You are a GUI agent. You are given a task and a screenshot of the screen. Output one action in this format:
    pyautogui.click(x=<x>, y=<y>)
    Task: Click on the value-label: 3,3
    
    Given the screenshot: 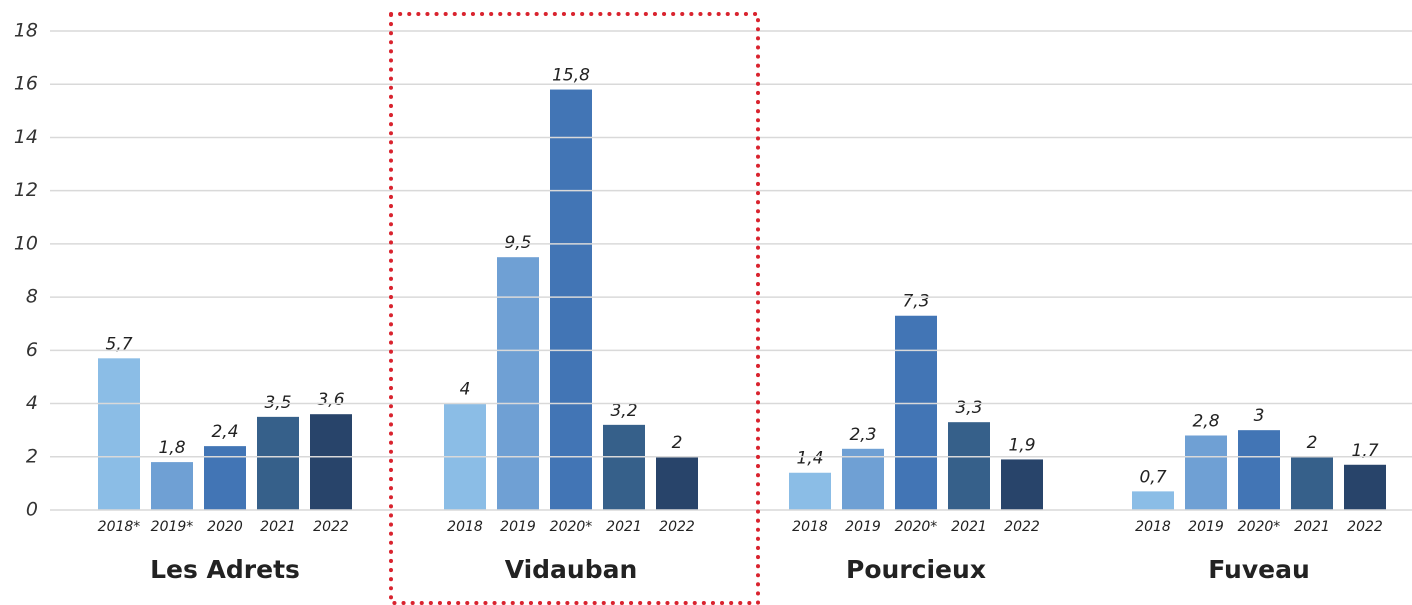 What is the action you would take?
    pyautogui.click(x=968, y=408)
    